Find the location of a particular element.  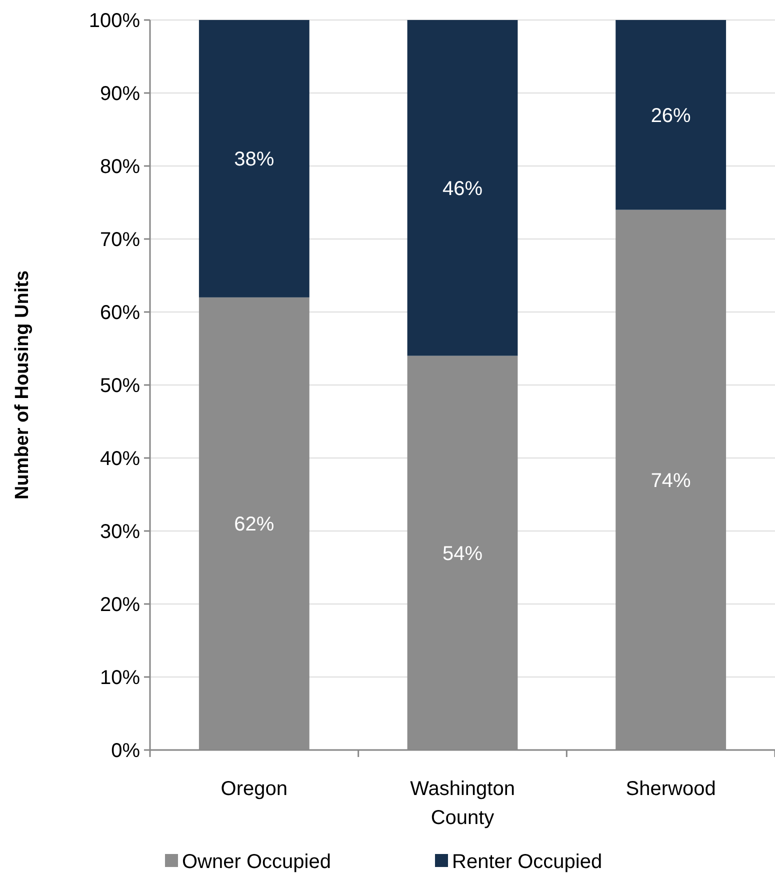

legend-label: Renter Occupied is located at coordinates (527, 862).